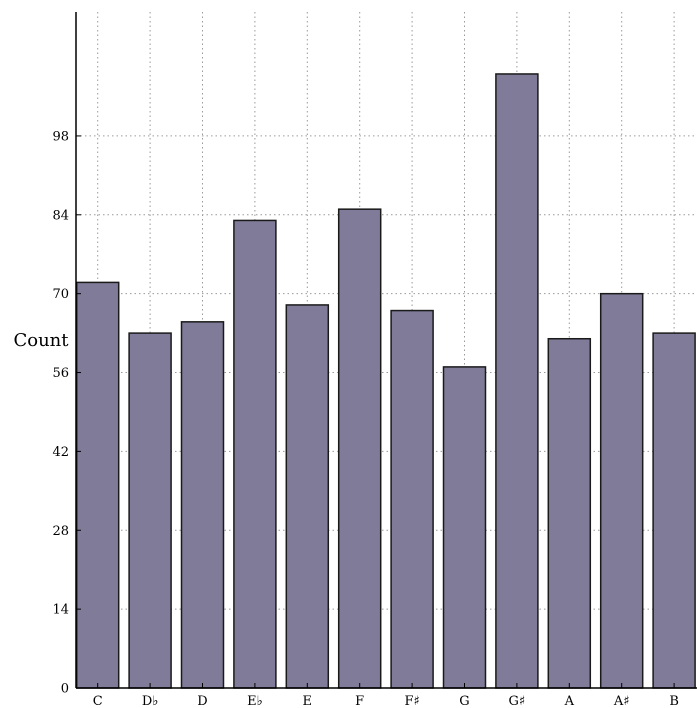 The image size is (697, 708). I want to click on x-tick-label: F, so click(359, 701).